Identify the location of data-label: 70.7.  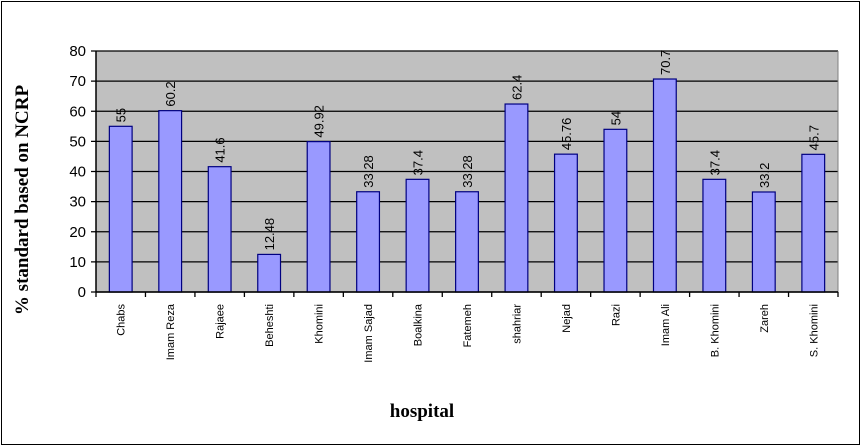
(665, 62).